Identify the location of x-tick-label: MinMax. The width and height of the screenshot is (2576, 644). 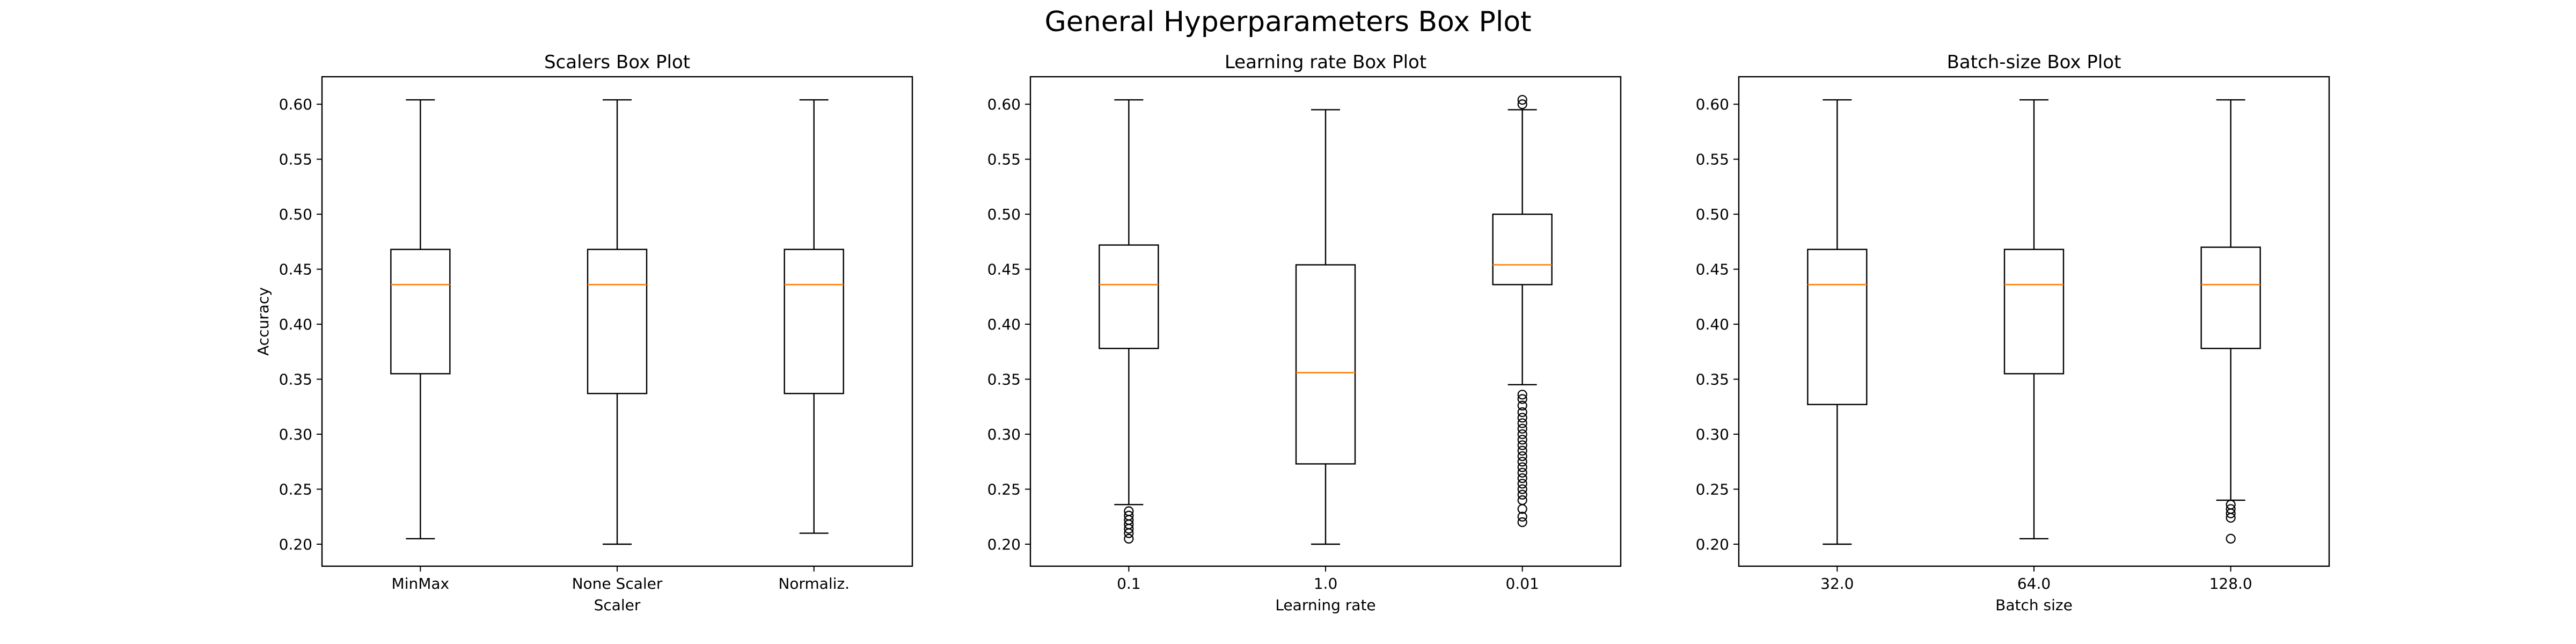
(421, 583).